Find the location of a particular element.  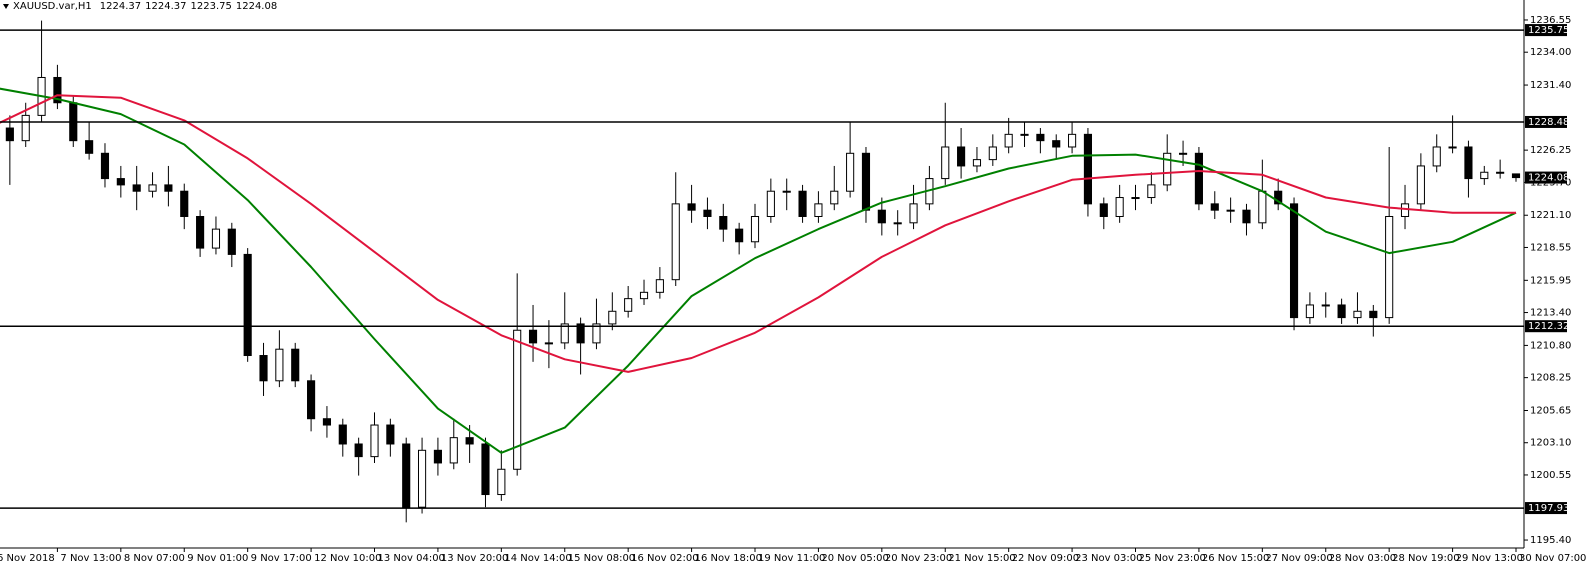

x-tick-label: 8 Nov 07:00 is located at coordinates (154, 558).